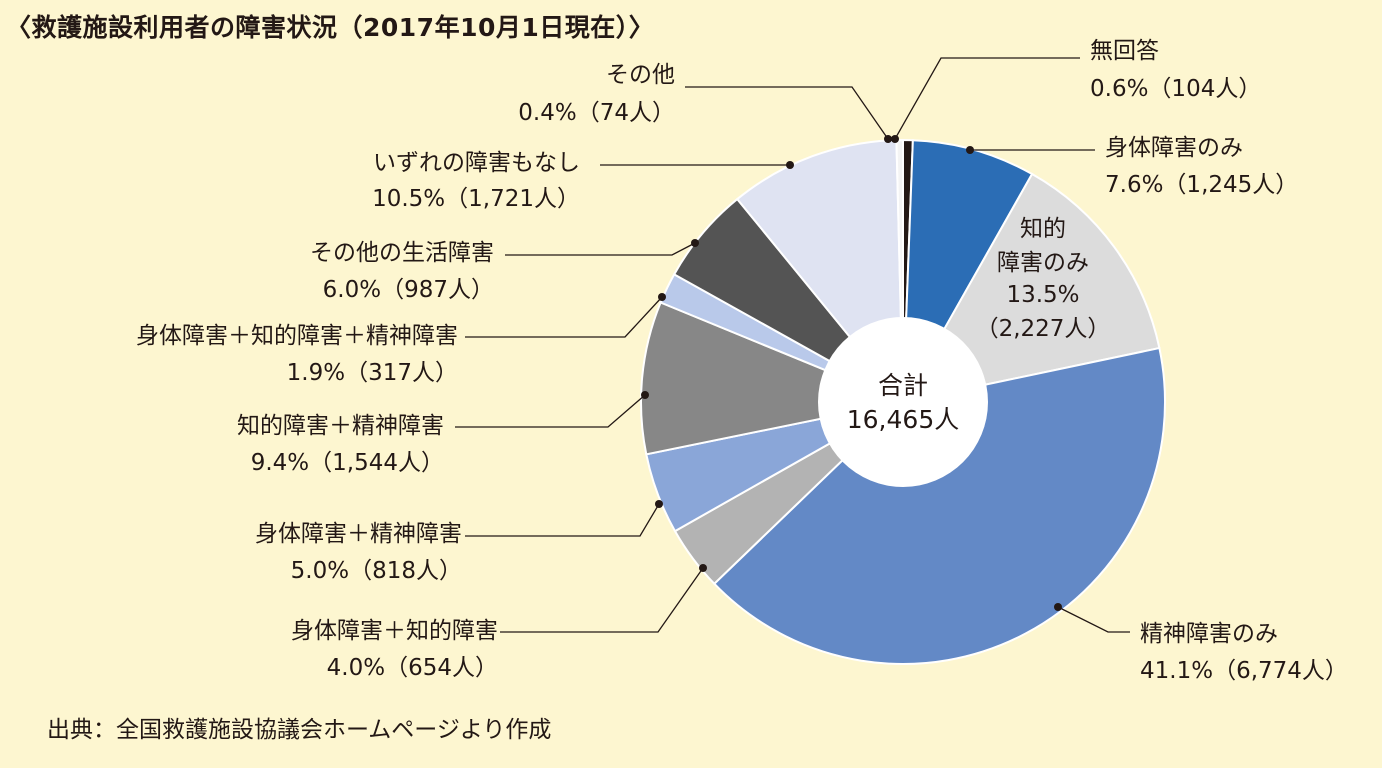  What do you see at coordinates (640, 75) in the screenshot?
I see `slice-label-name-10: その他` at bounding box center [640, 75].